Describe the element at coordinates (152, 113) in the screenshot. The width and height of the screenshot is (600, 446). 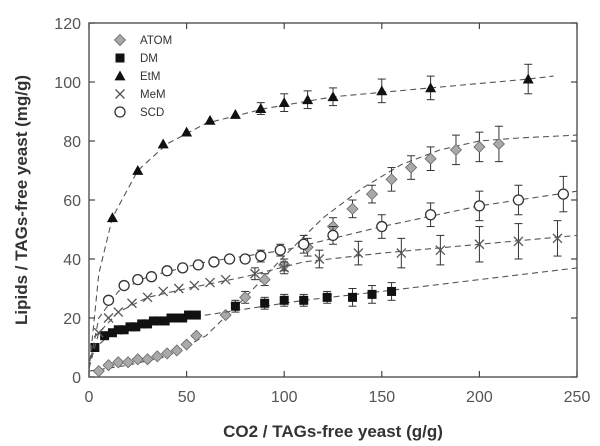
I see `legend-label-scd: SCD` at that location.